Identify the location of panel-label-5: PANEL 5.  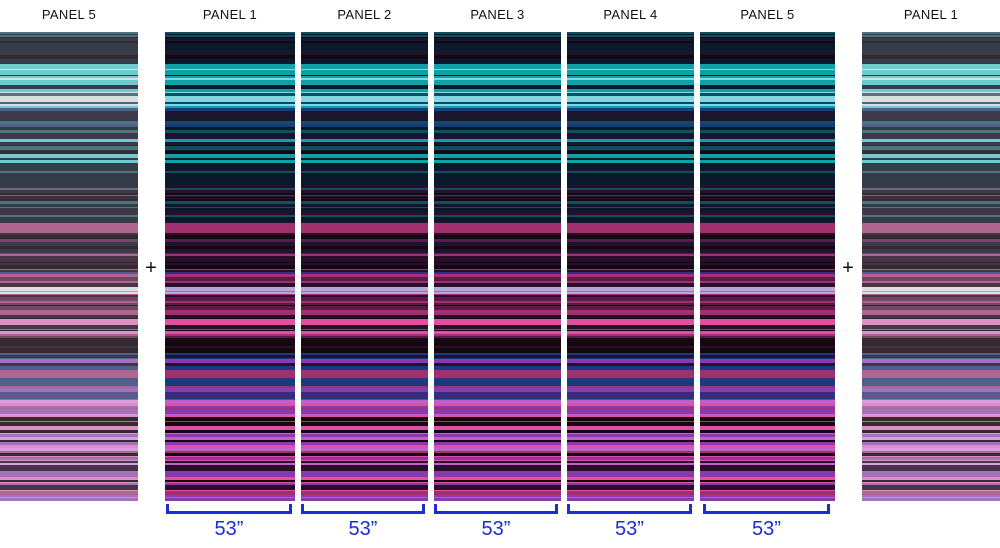
(767, 14).